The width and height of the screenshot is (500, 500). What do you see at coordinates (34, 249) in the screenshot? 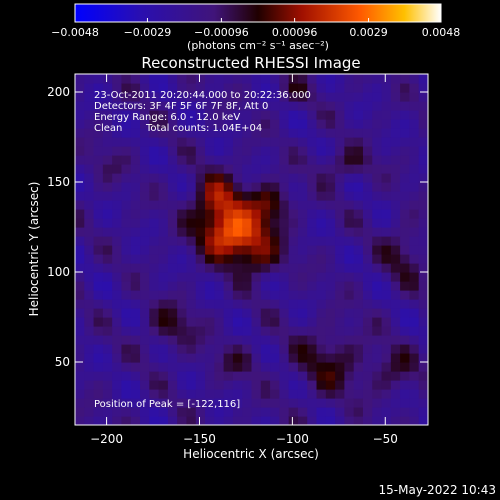
I see `y-axis-label: Heliocentric Y (arcsec)` at bounding box center [34, 249].